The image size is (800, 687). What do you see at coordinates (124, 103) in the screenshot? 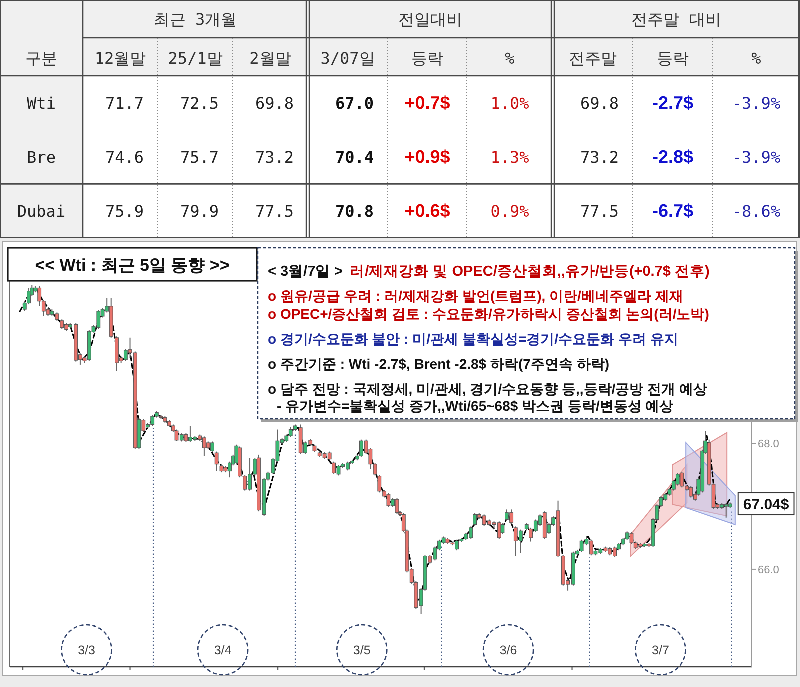
I see `data-label: 71.7` at bounding box center [124, 103].